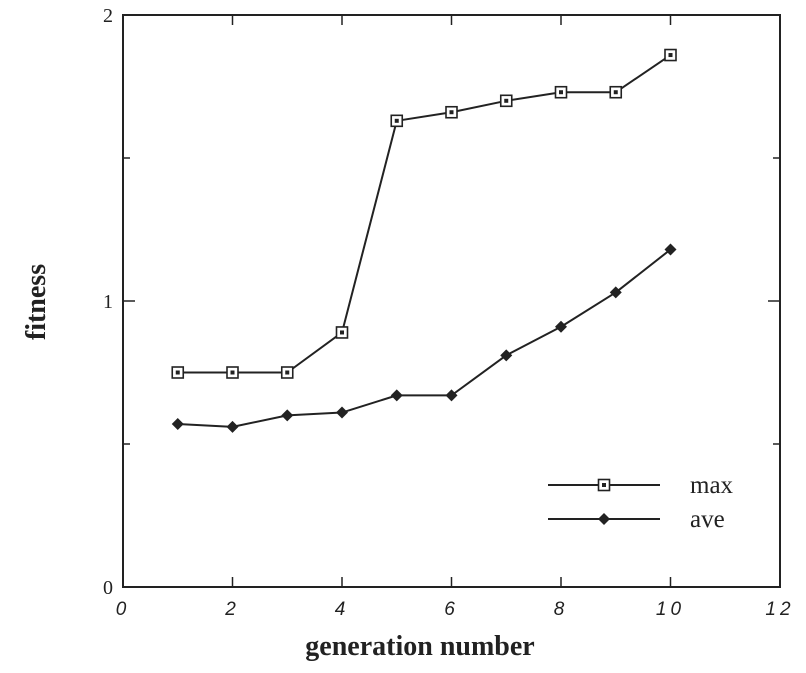  Describe the element at coordinates (641, 485) in the screenshot. I see `legend-item-max: max` at that location.